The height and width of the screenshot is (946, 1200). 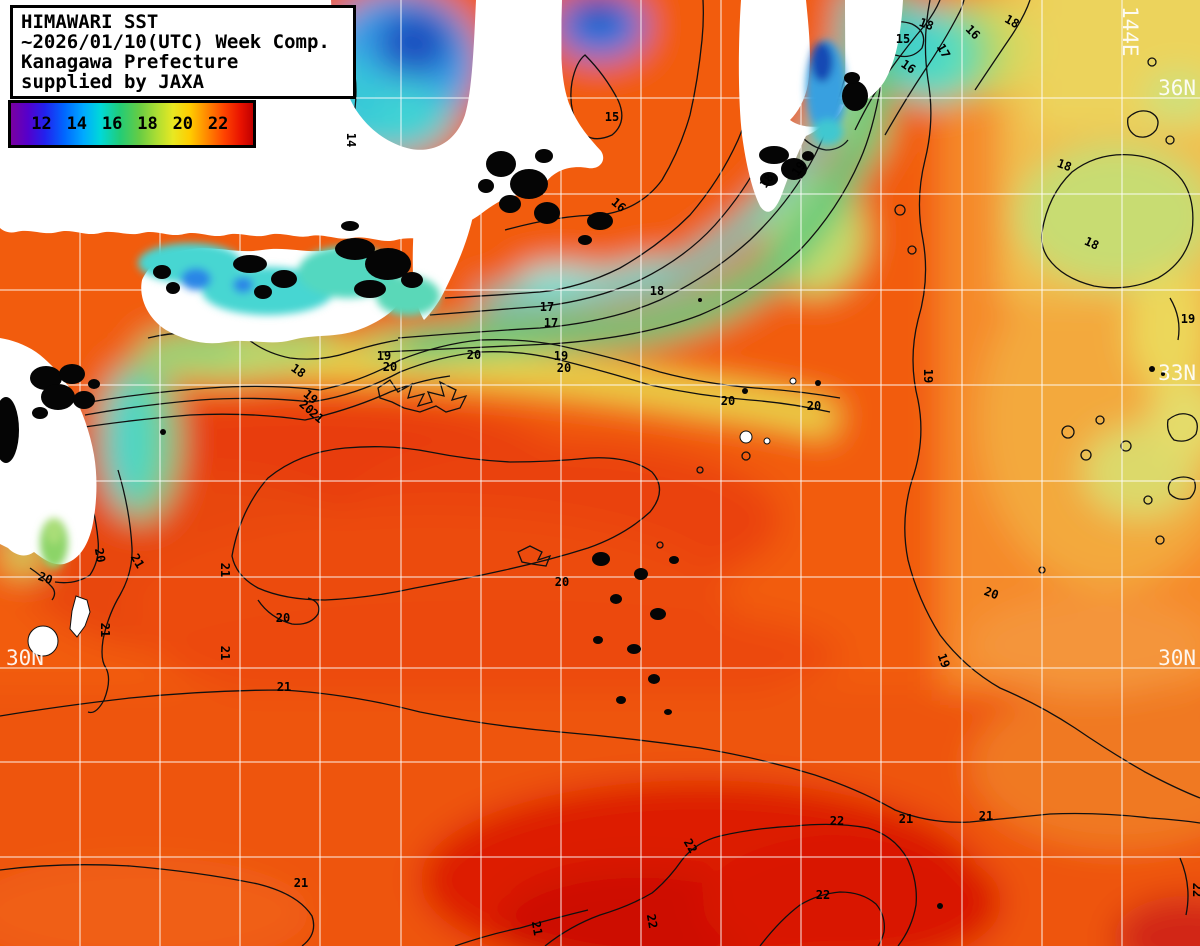 I want to click on geo-label-36N: 36N, so click(x=1177, y=88).